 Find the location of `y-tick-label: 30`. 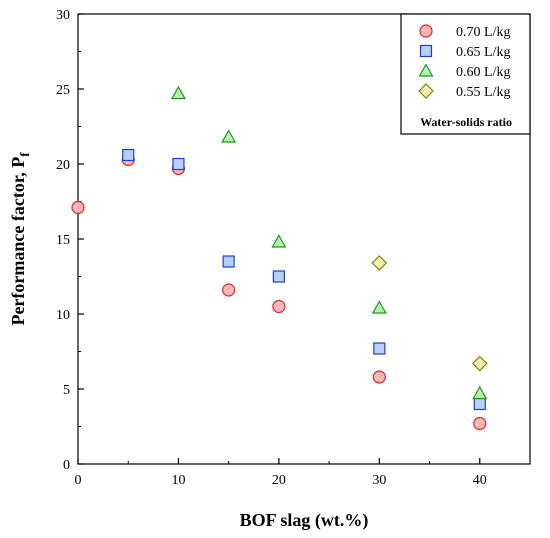

y-tick-label: 30 is located at coordinates (63, 15).